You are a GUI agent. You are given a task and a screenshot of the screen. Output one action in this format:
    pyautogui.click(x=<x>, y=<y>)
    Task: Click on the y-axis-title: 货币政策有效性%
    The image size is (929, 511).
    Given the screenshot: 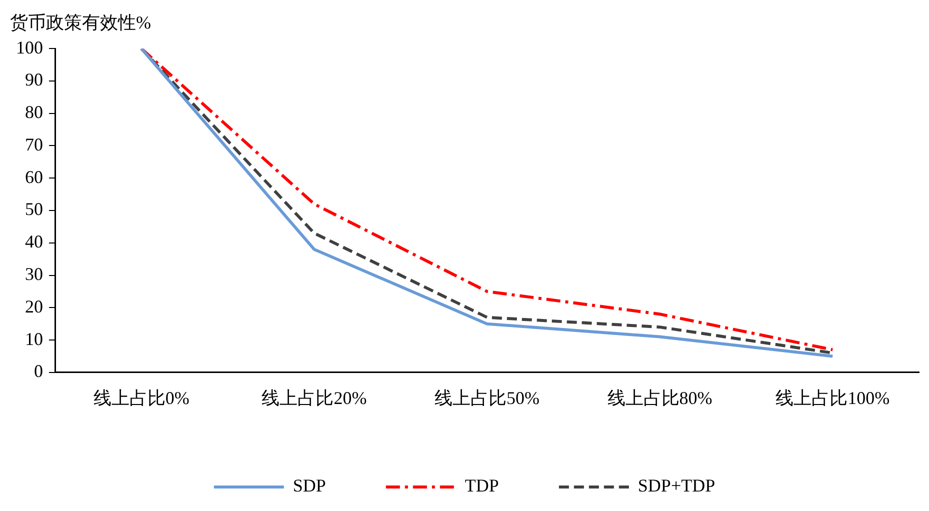 What is the action you would take?
    pyautogui.click(x=80, y=22)
    